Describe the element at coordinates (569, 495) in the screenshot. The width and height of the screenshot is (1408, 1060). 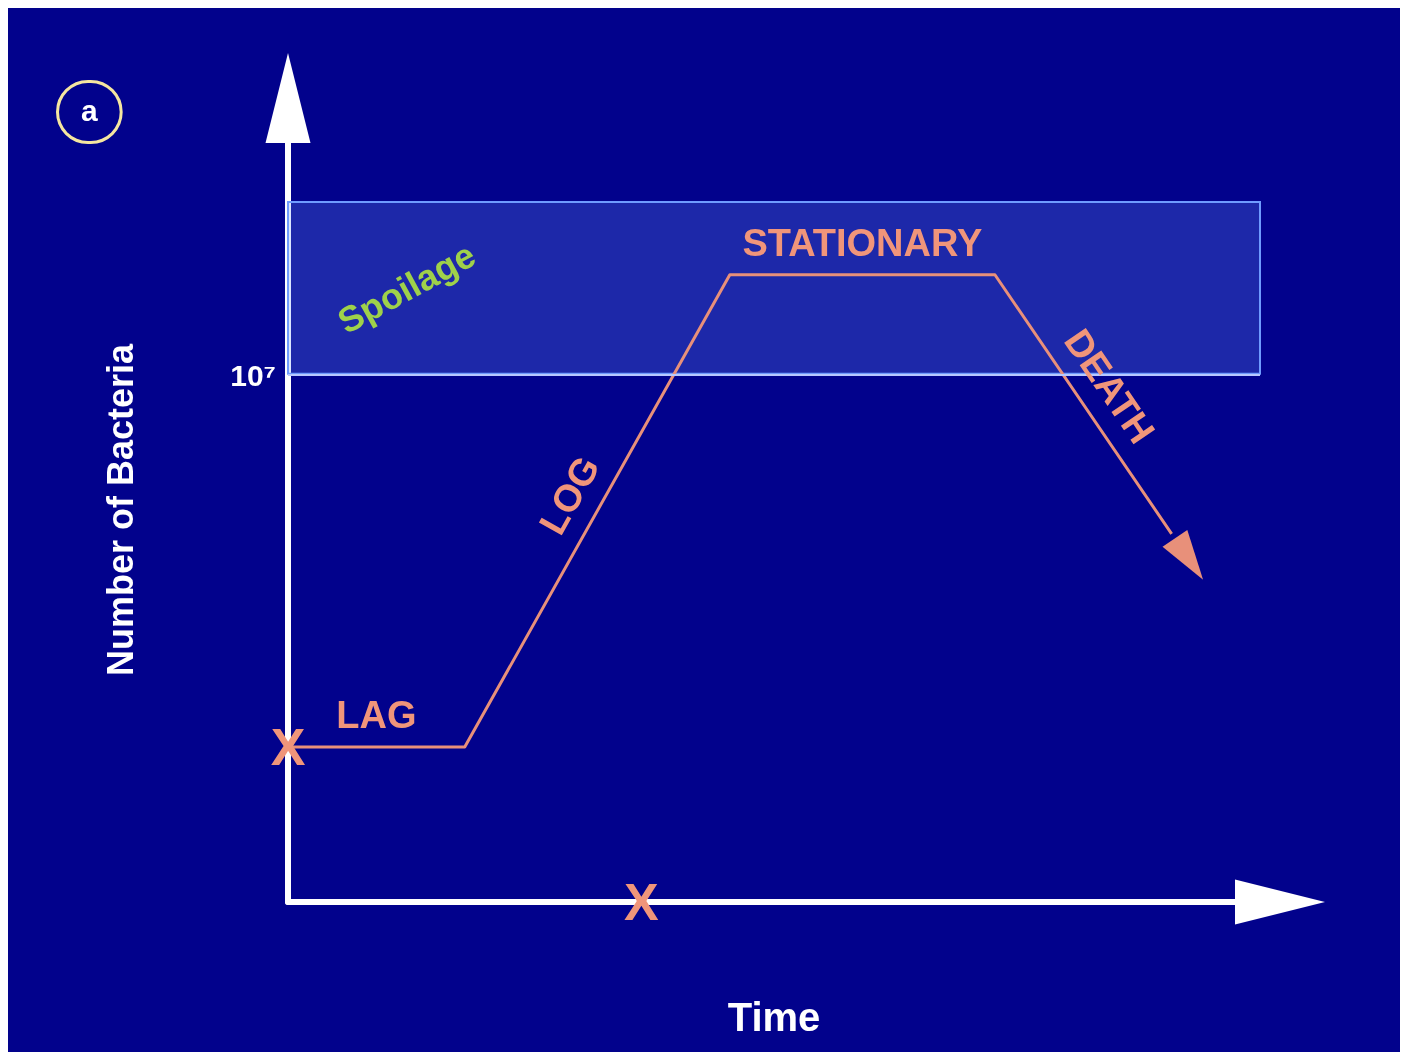
I see `annotation: LOG` at that location.